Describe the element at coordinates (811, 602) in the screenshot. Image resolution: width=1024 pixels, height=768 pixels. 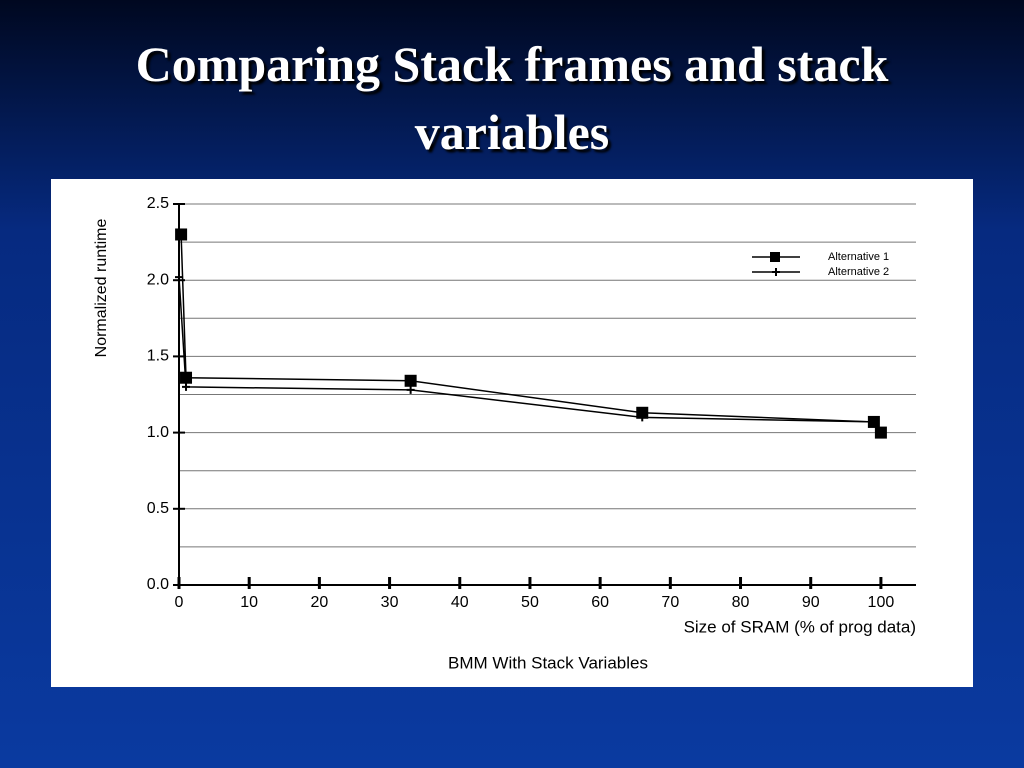
I see `x-tick-label: 90` at that location.